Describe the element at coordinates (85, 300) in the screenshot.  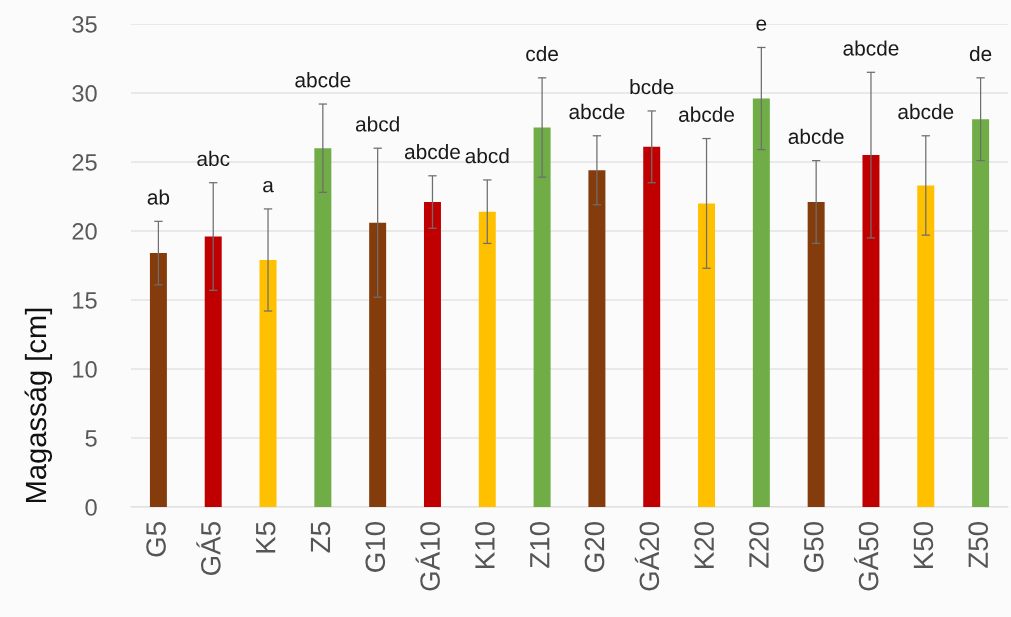
I see `y-tick-label: 15` at that location.